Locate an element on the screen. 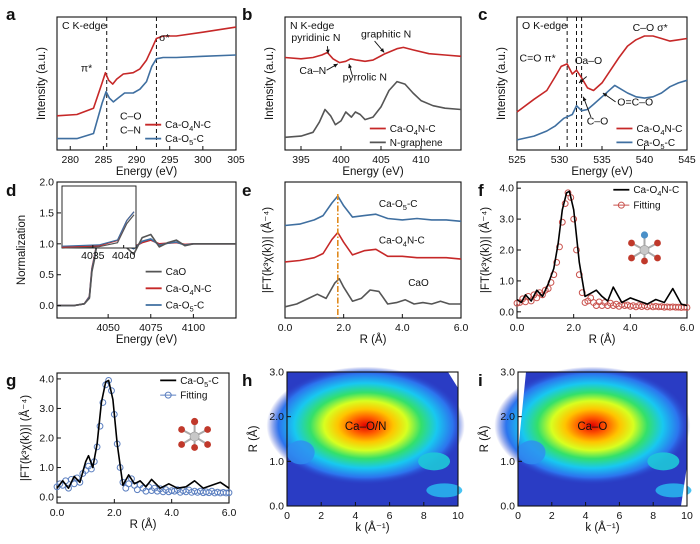 The image size is (700, 544). structure-model-ca-o4n is located at coordinates (644, 248).